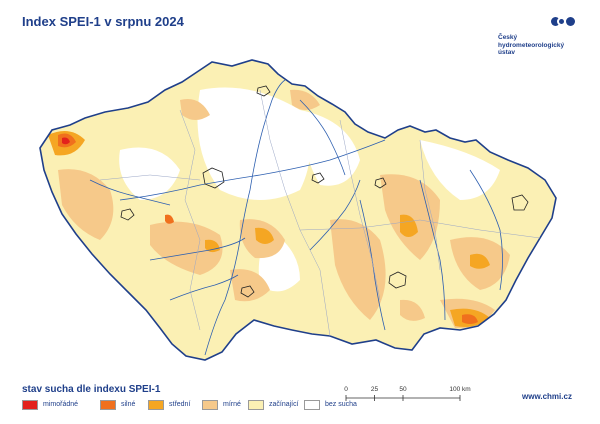 The height and width of the screenshot is (424, 600). I want to click on legend-label: střední, so click(180, 404).